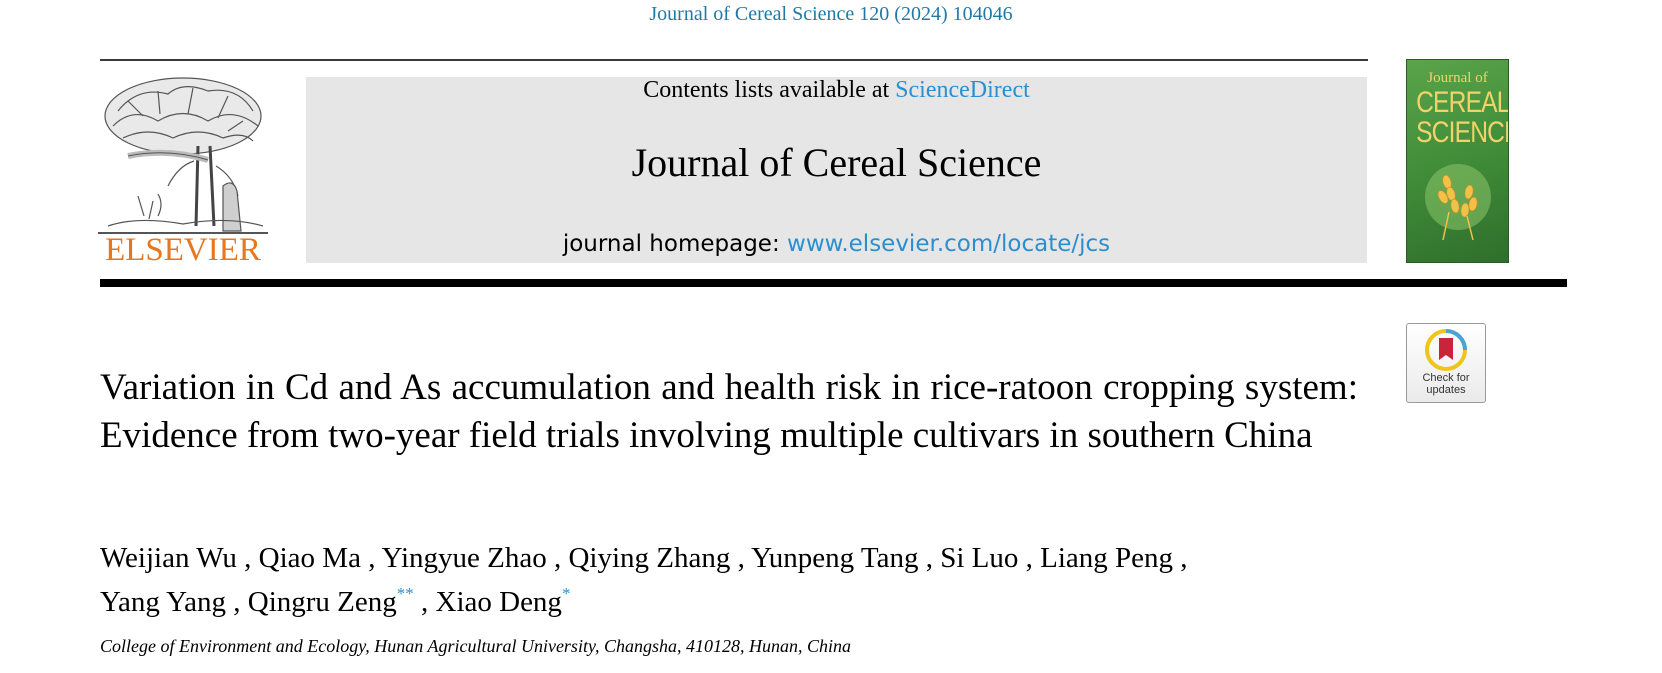  I want to click on bookmark-icon, so click(1446, 350).